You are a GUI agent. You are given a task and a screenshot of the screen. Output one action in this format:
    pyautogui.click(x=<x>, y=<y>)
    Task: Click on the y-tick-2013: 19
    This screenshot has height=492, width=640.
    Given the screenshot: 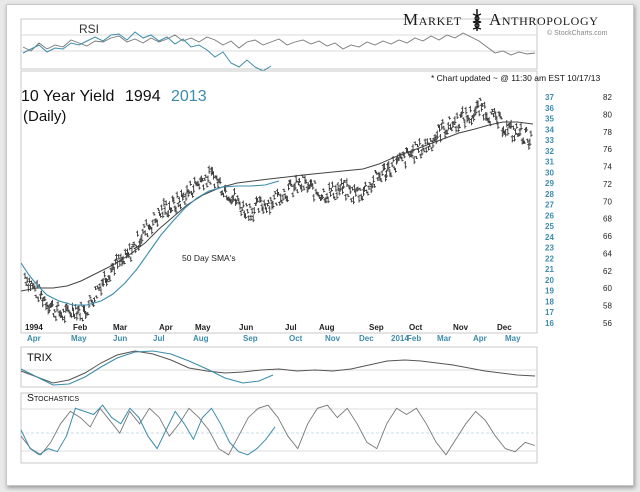 What is the action you would take?
    pyautogui.click(x=549, y=291)
    